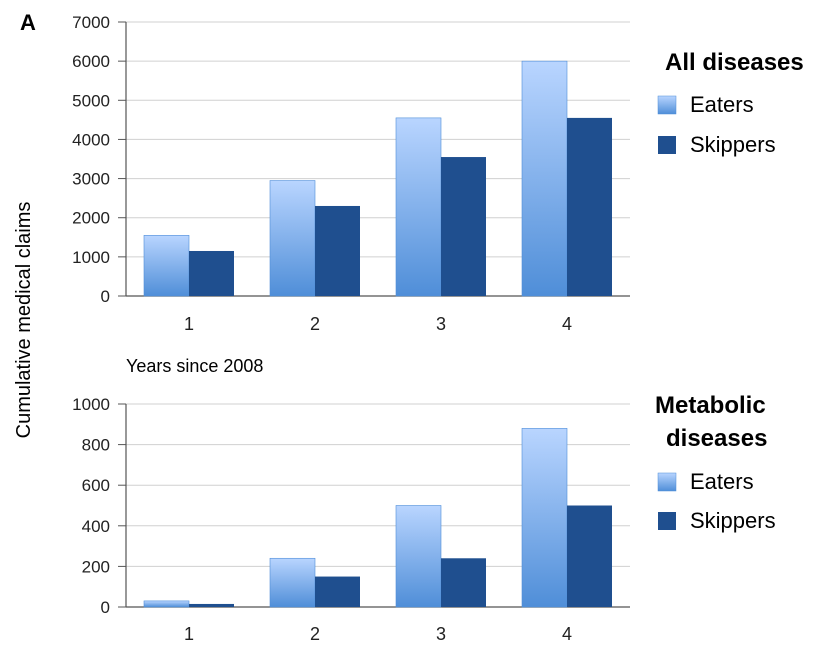 The width and height of the screenshot is (837, 645). Describe the element at coordinates (105, 296) in the screenshot. I see `chart-1-y-tick-label-0: 0` at that location.